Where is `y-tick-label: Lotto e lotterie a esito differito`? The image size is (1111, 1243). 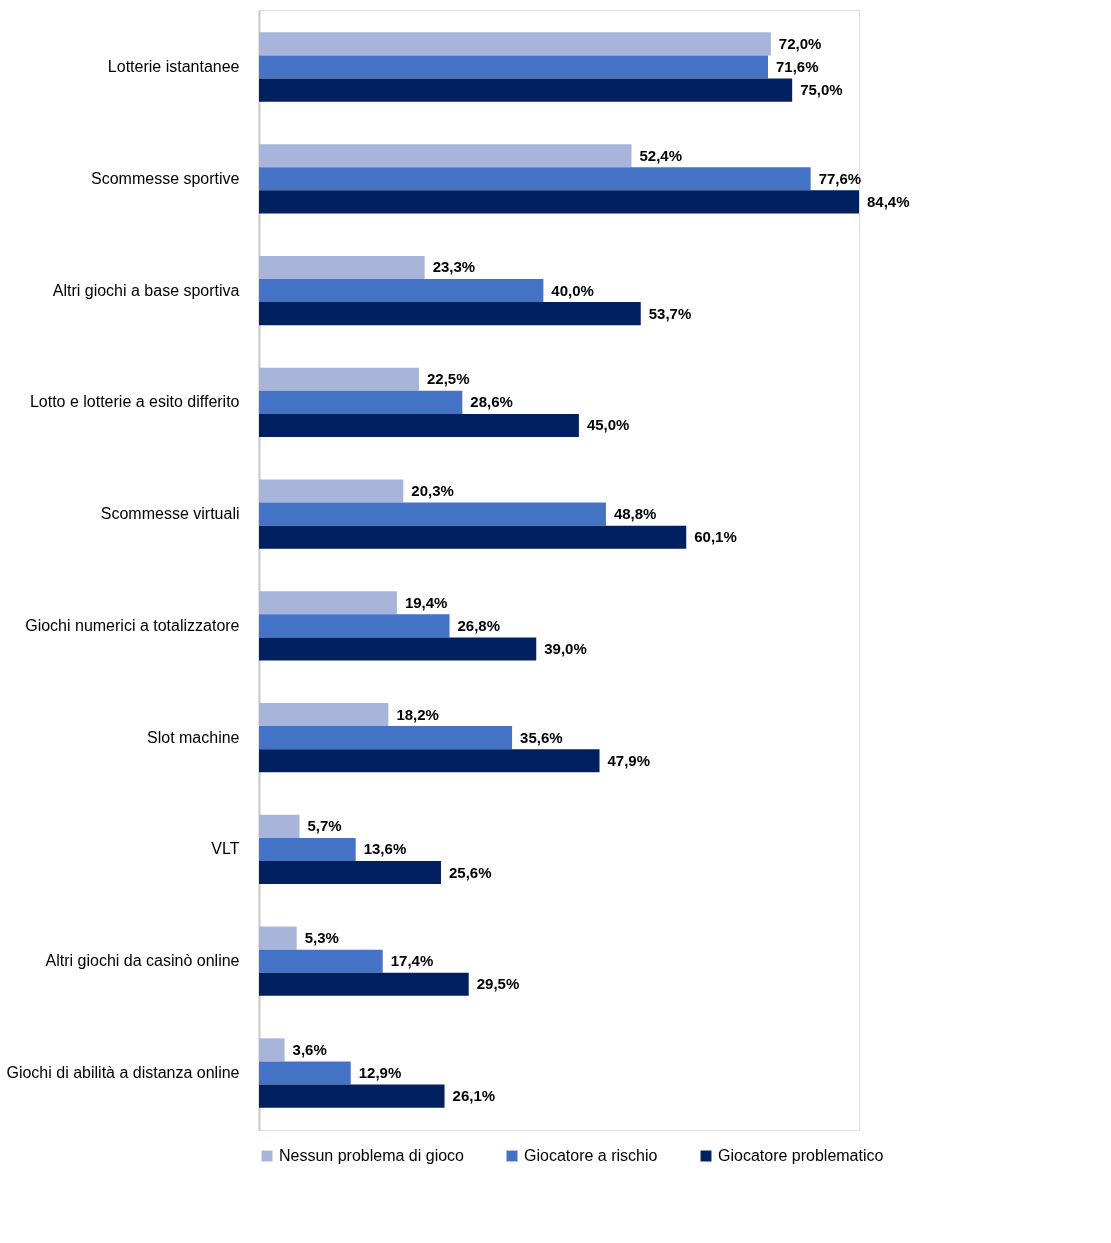
y-tick-label: Lotto e lotterie a esito differito is located at coordinates (134, 402).